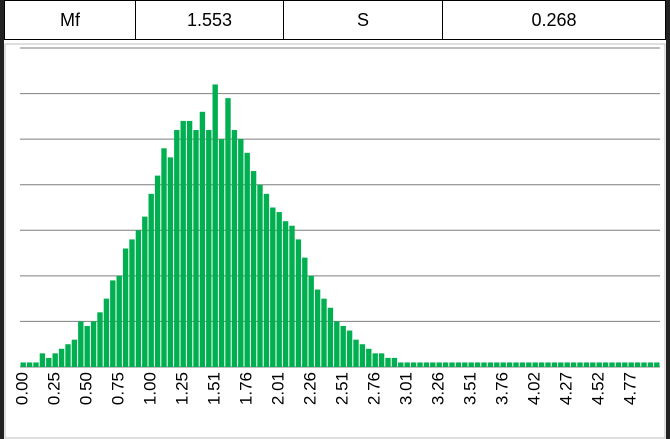 The width and height of the screenshot is (670, 439). What do you see at coordinates (246, 388) in the screenshot?
I see `x-tick-label: 1.76` at bounding box center [246, 388].